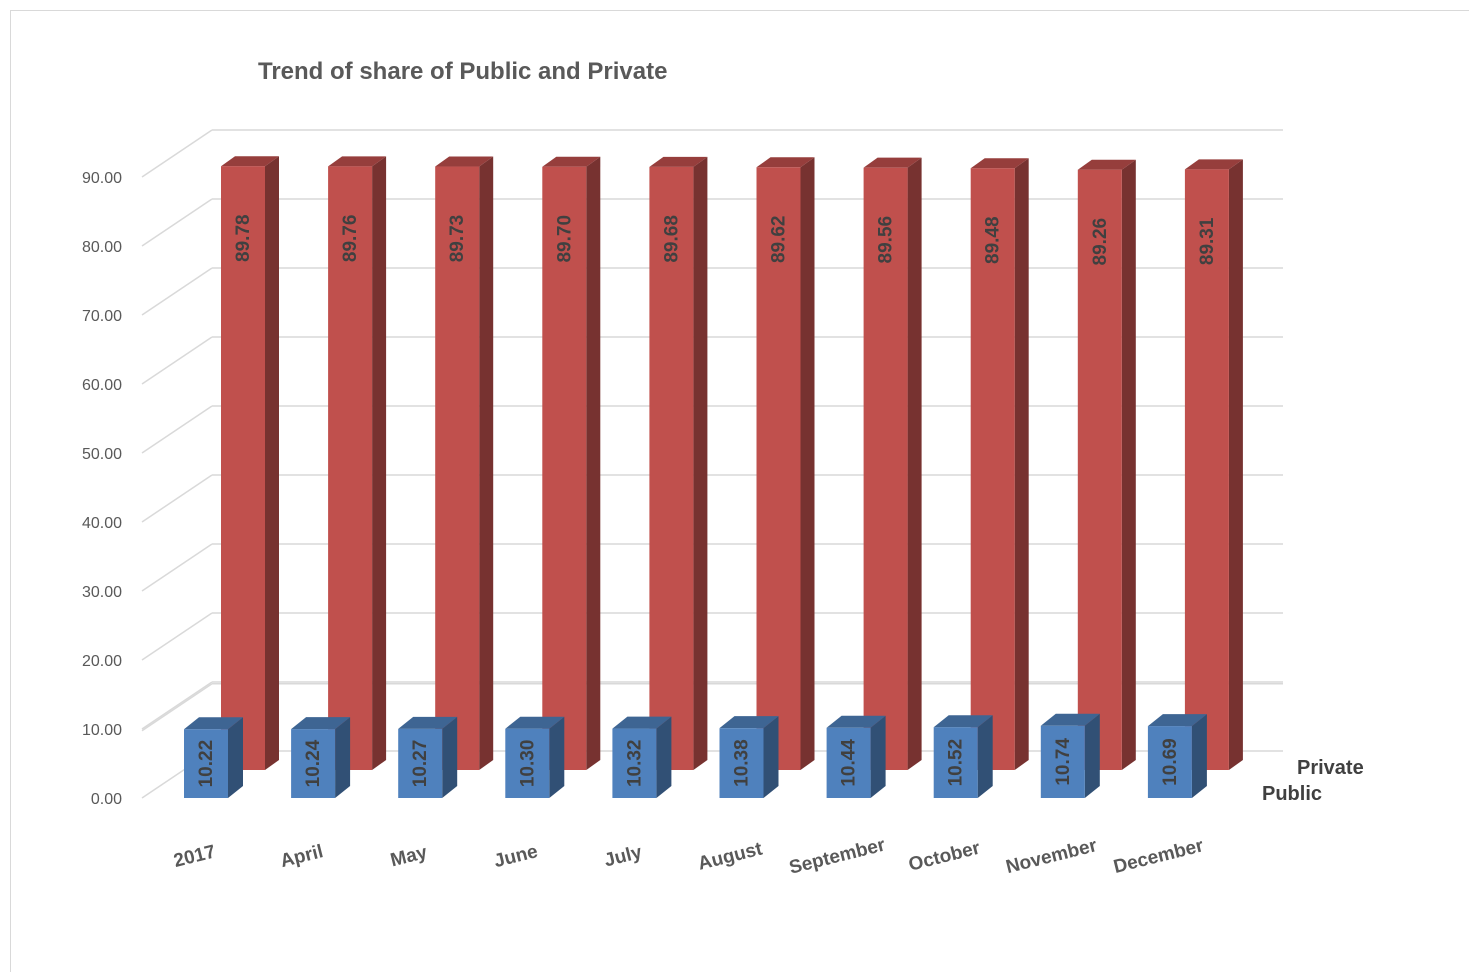 This screenshot has width=1471, height=972. I want to click on y-tick-label: 90.00, so click(102, 178).